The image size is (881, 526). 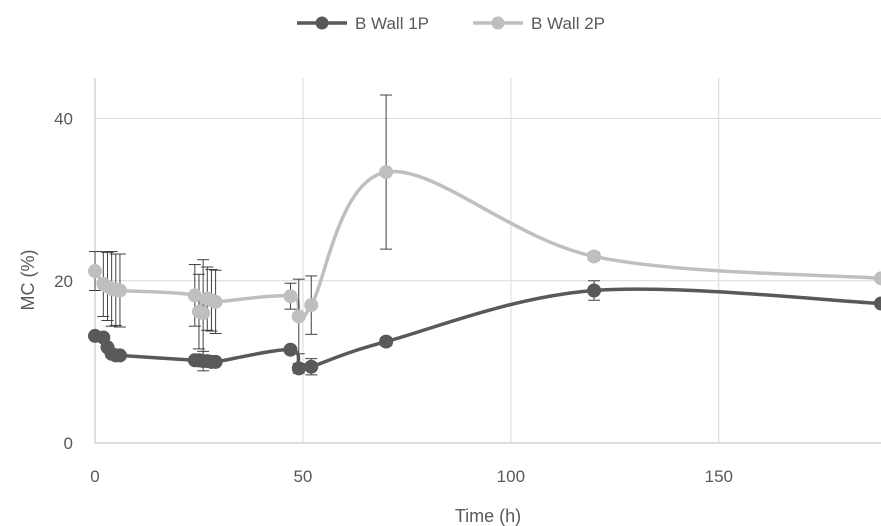 What do you see at coordinates (568, 23) in the screenshot?
I see `legend-label: B Wall 2P` at bounding box center [568, 23].